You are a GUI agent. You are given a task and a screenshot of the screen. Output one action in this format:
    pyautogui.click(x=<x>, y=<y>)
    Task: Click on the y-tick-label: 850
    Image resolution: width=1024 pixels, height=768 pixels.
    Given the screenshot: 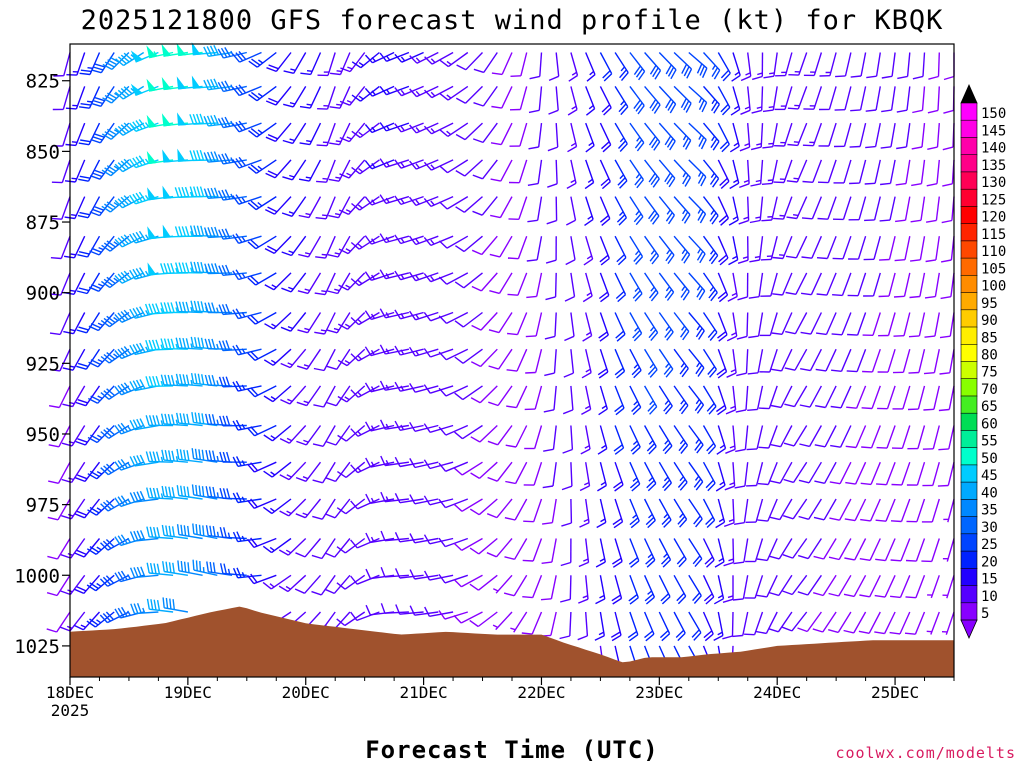 What is the action you would take?
    pyautogui.click(x=43, y=152)
    